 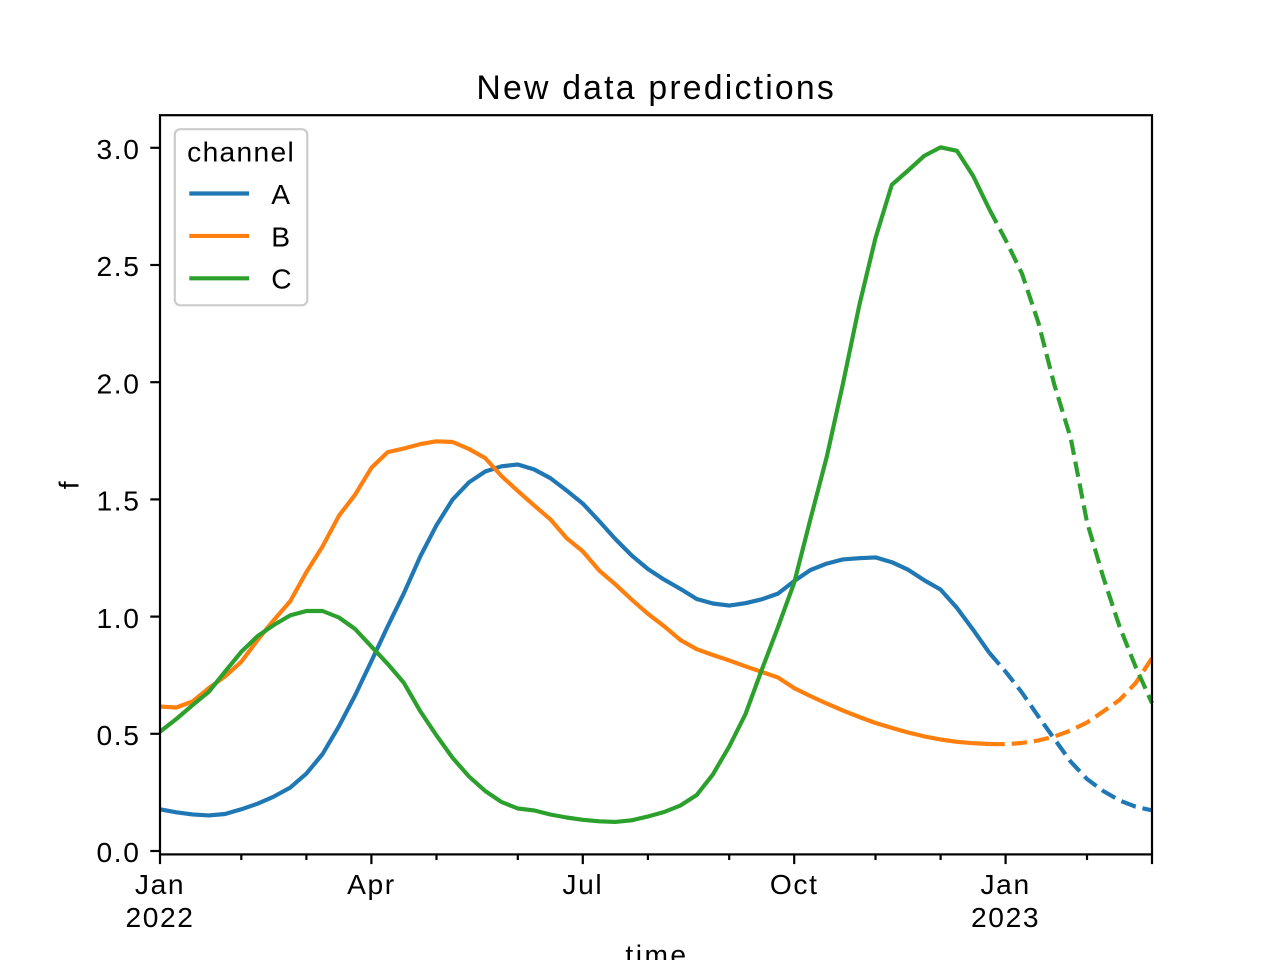 What do you see at coordinates (281, 279) in the screenshot?
I see `svg-text: C` at bounding box center [281, 279].